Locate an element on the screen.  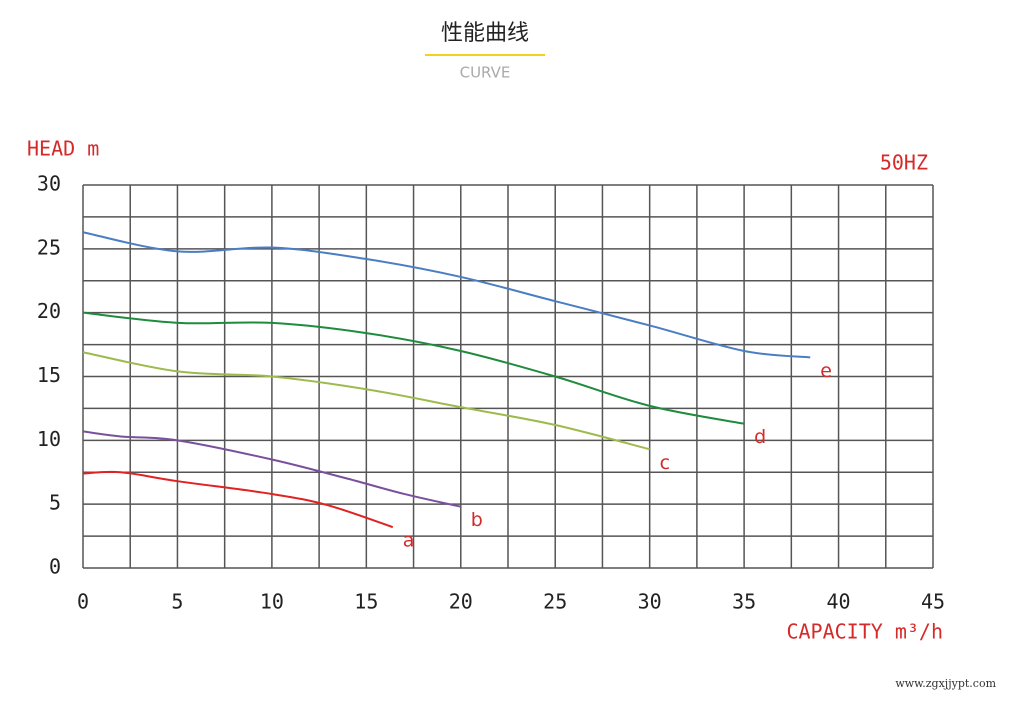
x-tick-label: 20 is located at coordinates (461, 602).